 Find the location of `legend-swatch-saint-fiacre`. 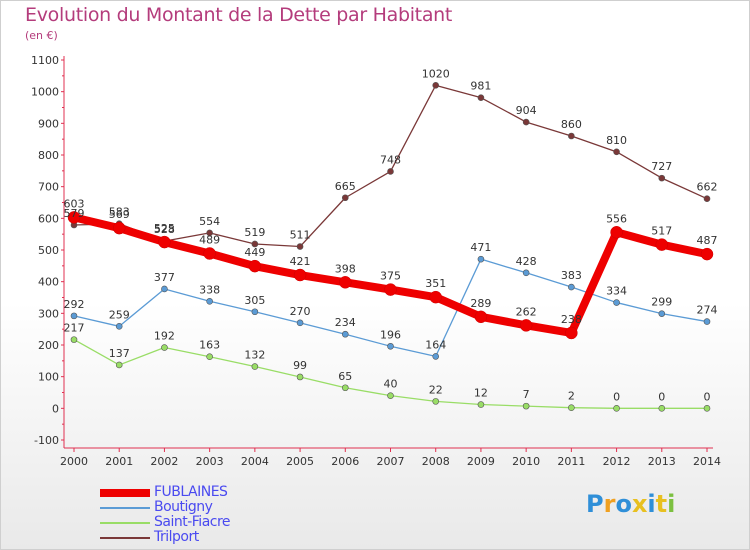

legend-swatch-saint-fiacre is located at coordinates (125, 523).